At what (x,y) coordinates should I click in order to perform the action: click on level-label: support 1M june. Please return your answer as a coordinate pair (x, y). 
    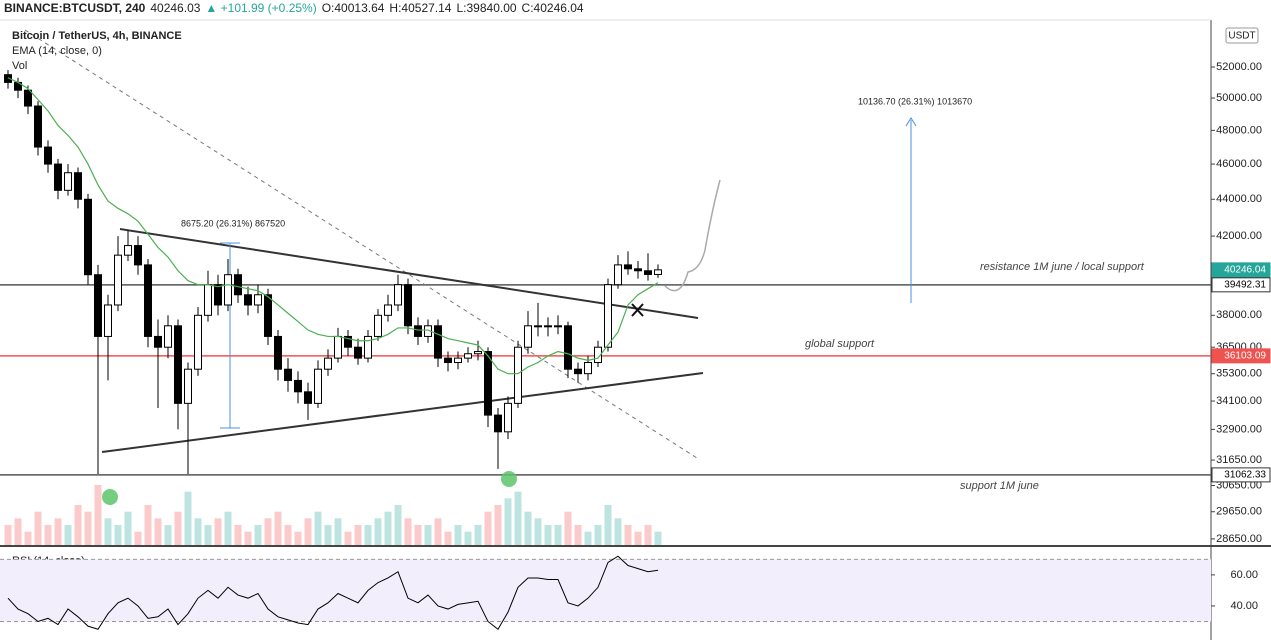
    Looking at the image, I should click on (999, 486).